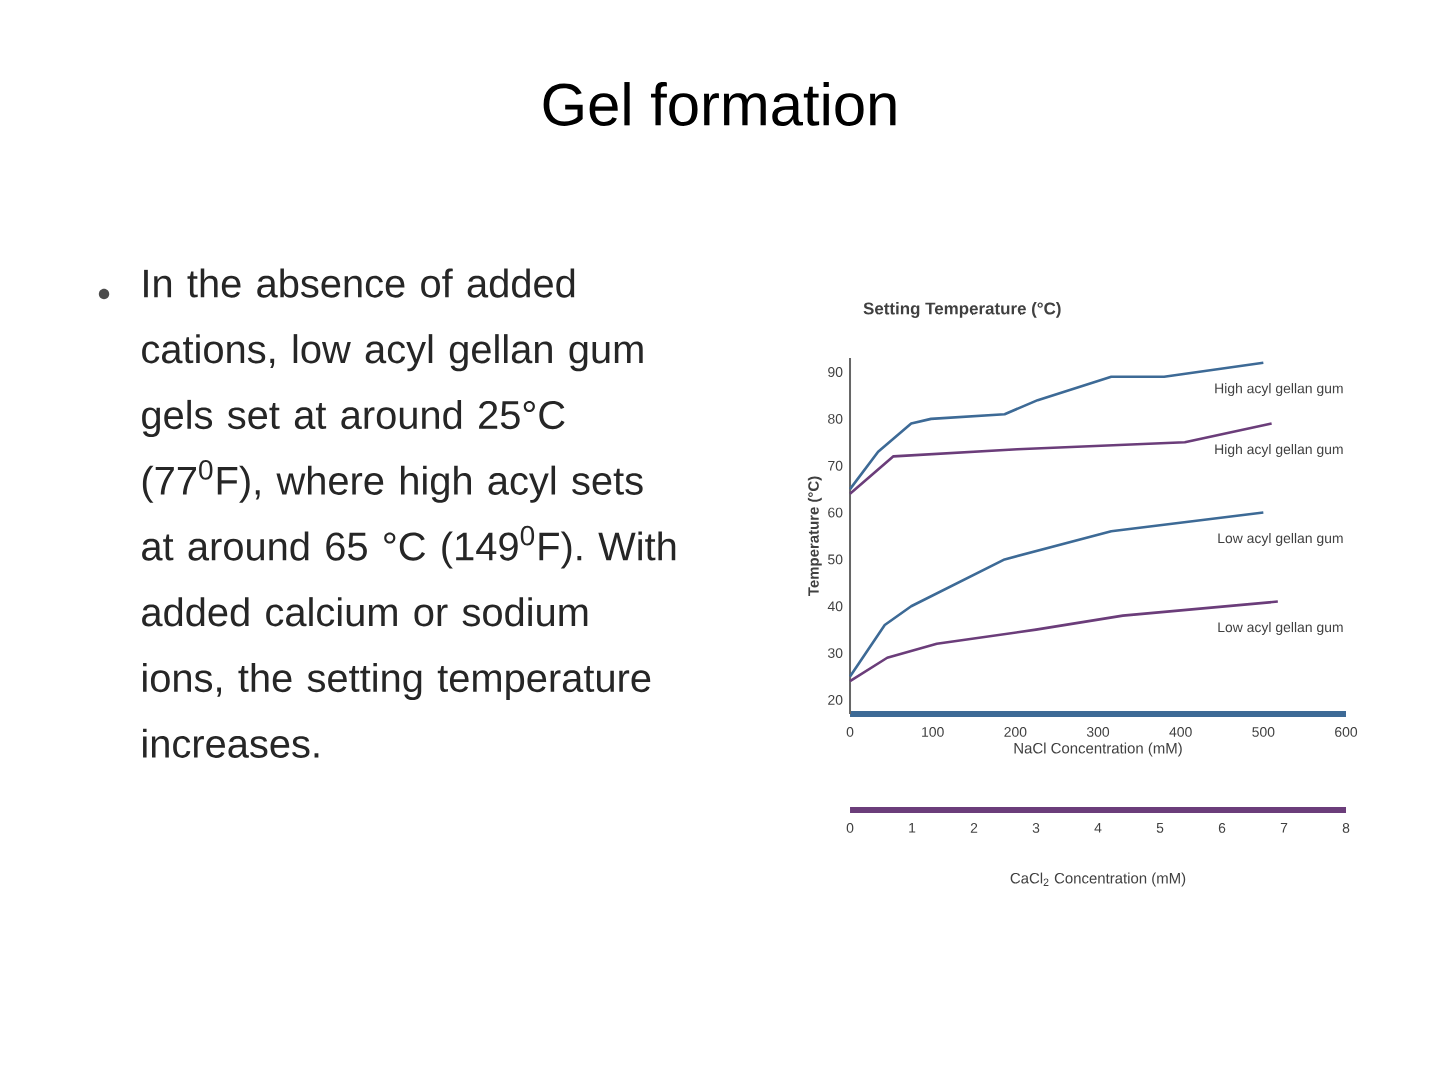  What do you see at coordinates (719, 104) in the screenshot?
I see `chart-title: Gel formation` at bounding box center [719, 104].